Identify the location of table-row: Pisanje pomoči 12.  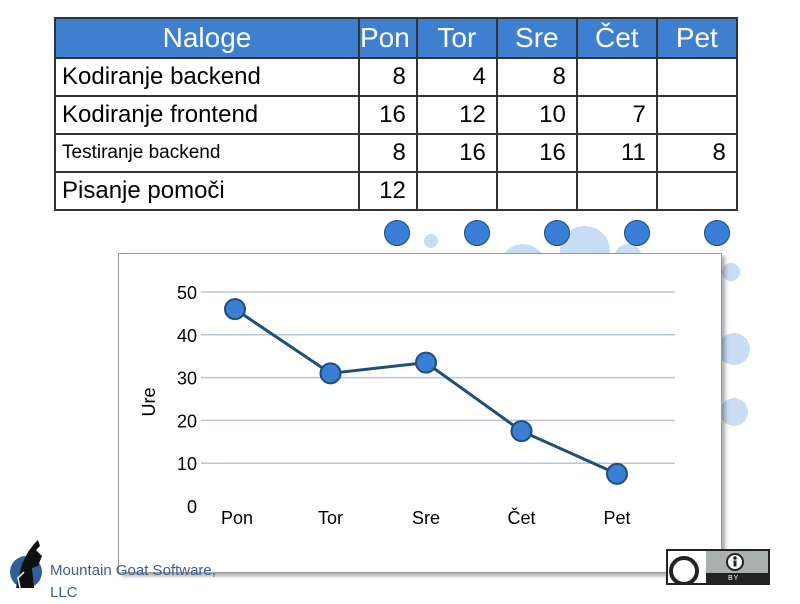
(396, 191).